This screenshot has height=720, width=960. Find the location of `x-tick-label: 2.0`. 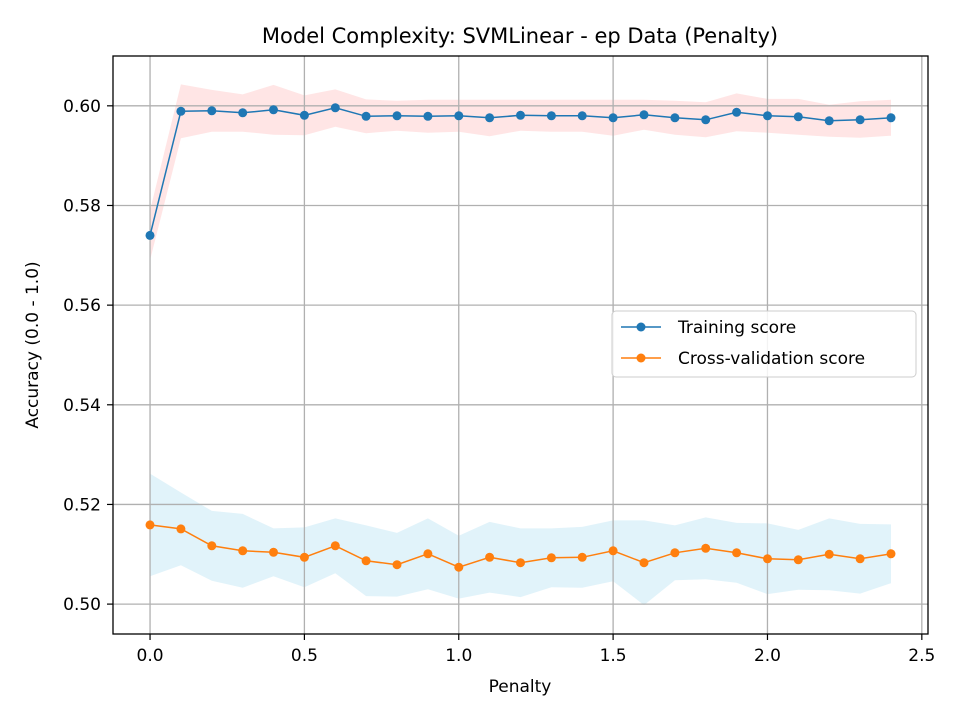

x-tick-label: 2.0 is located at coordinates (767, 656).